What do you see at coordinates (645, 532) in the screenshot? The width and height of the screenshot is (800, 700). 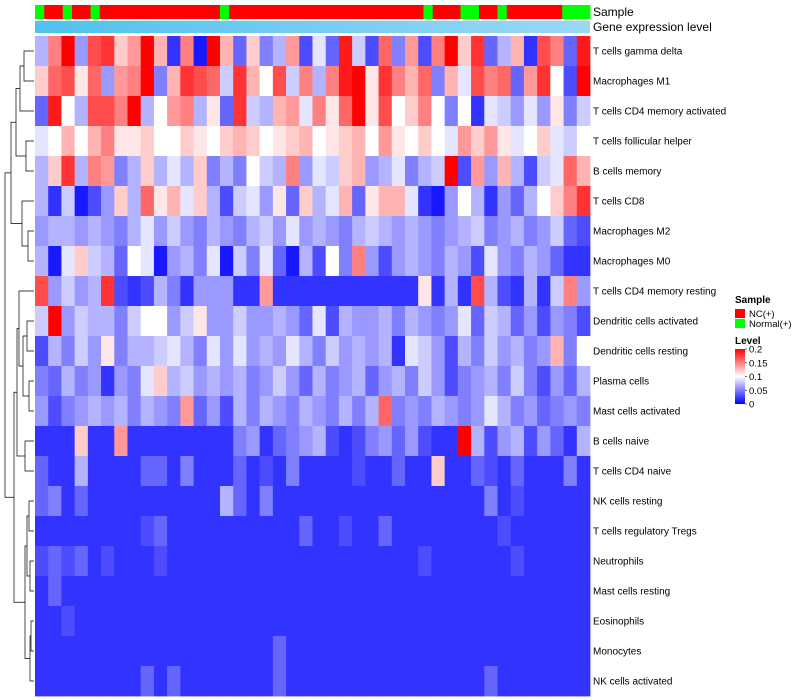 I see `row-label: T cells regulatory Tregs` at bounding box center [645, 532].